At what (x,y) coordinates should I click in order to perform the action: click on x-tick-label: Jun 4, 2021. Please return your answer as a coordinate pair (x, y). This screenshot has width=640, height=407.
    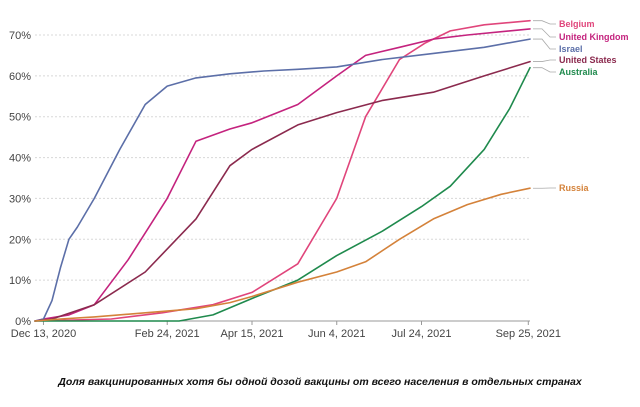
    Looking at the image, I should click on (337, 334).